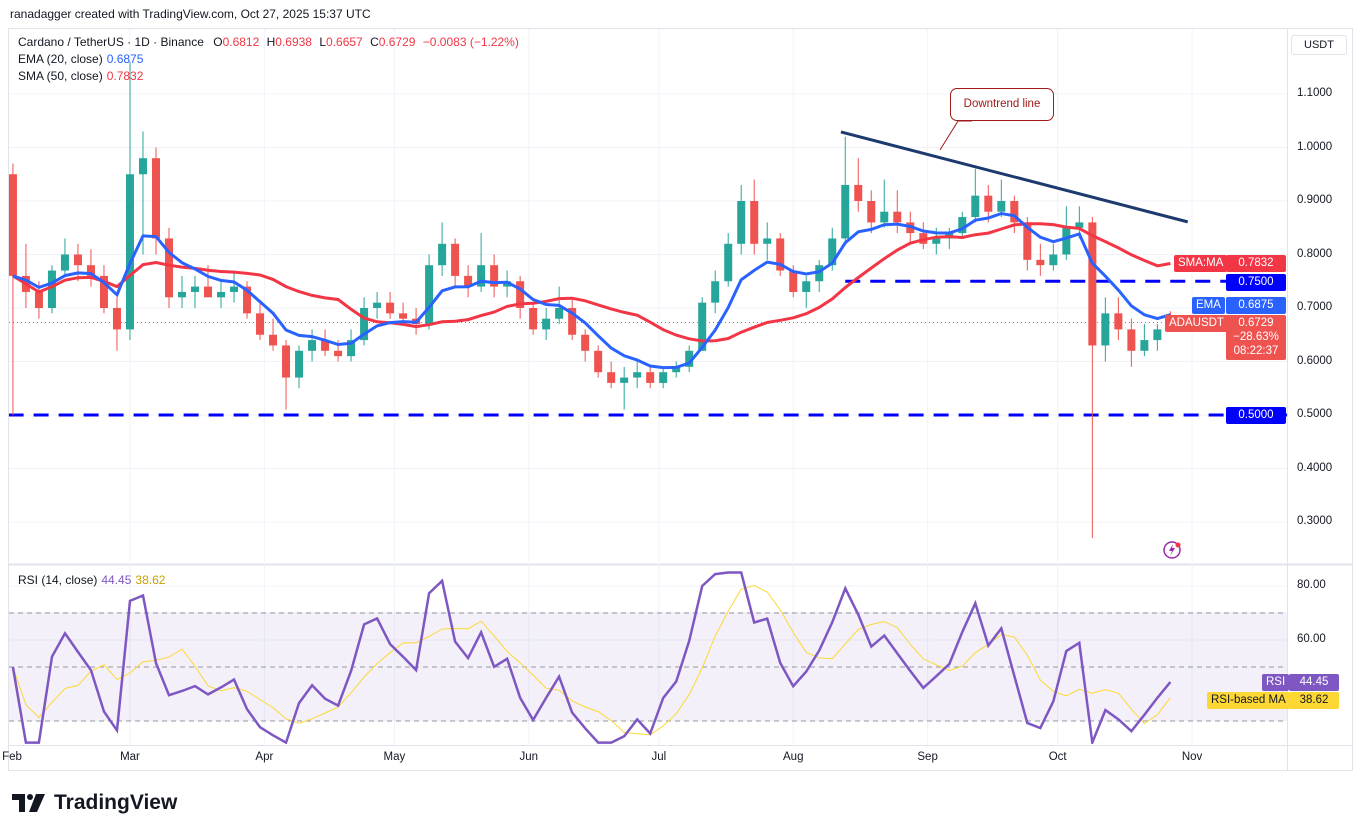 This screenshot has width=1362, height=833. Describe the element at coordinates (111, 42) in the screenshot. I see `symbol-title: Cardano / TetherUS · 1D · Binance` at that location.